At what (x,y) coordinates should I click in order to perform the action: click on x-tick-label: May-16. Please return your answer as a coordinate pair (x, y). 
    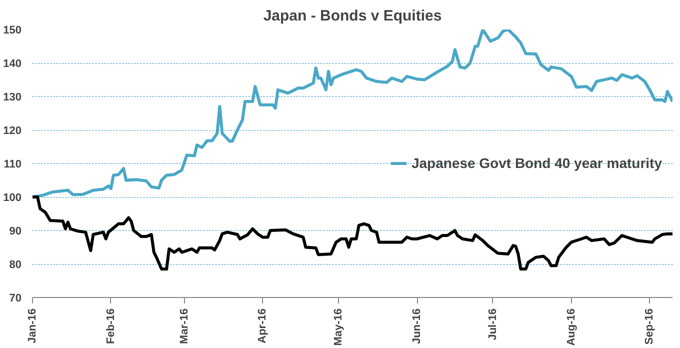
    Looking at the image, I should click on (338, 327).